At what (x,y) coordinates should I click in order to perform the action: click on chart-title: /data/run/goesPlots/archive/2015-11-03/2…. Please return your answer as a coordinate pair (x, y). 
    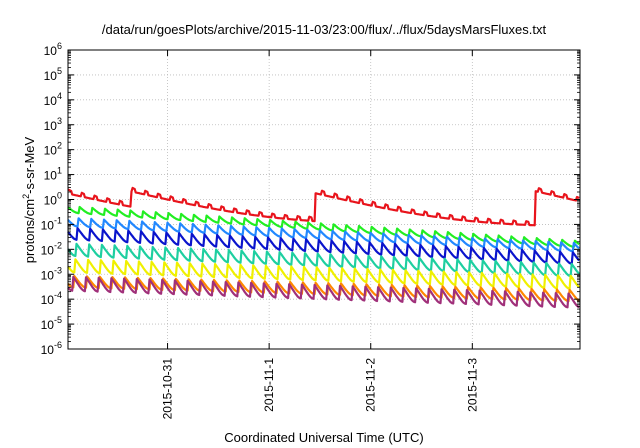
    Looking at the image, I should click on (324, 29).